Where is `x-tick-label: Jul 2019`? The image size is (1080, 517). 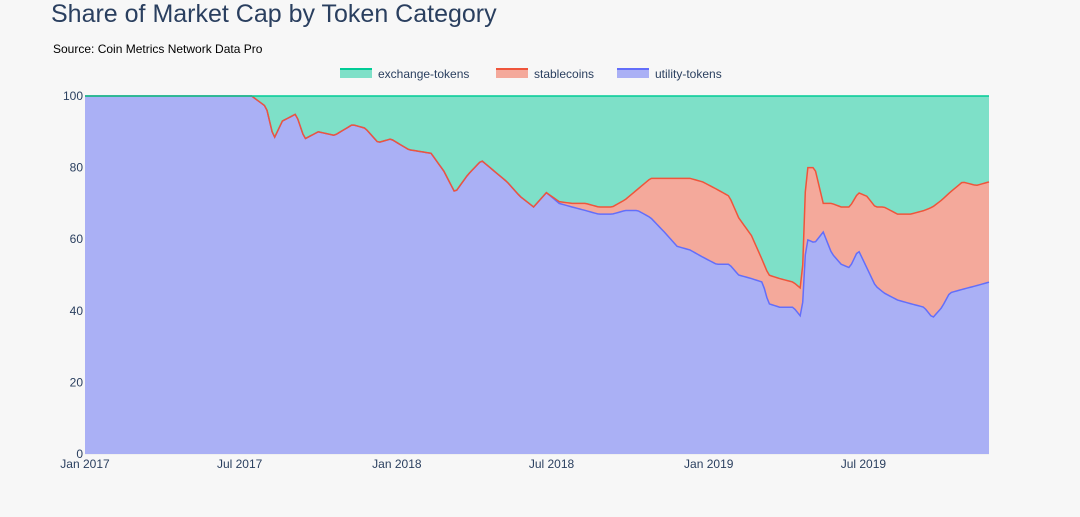
x-tick-label: Jul 2019 is located at coordinates (864, 464).